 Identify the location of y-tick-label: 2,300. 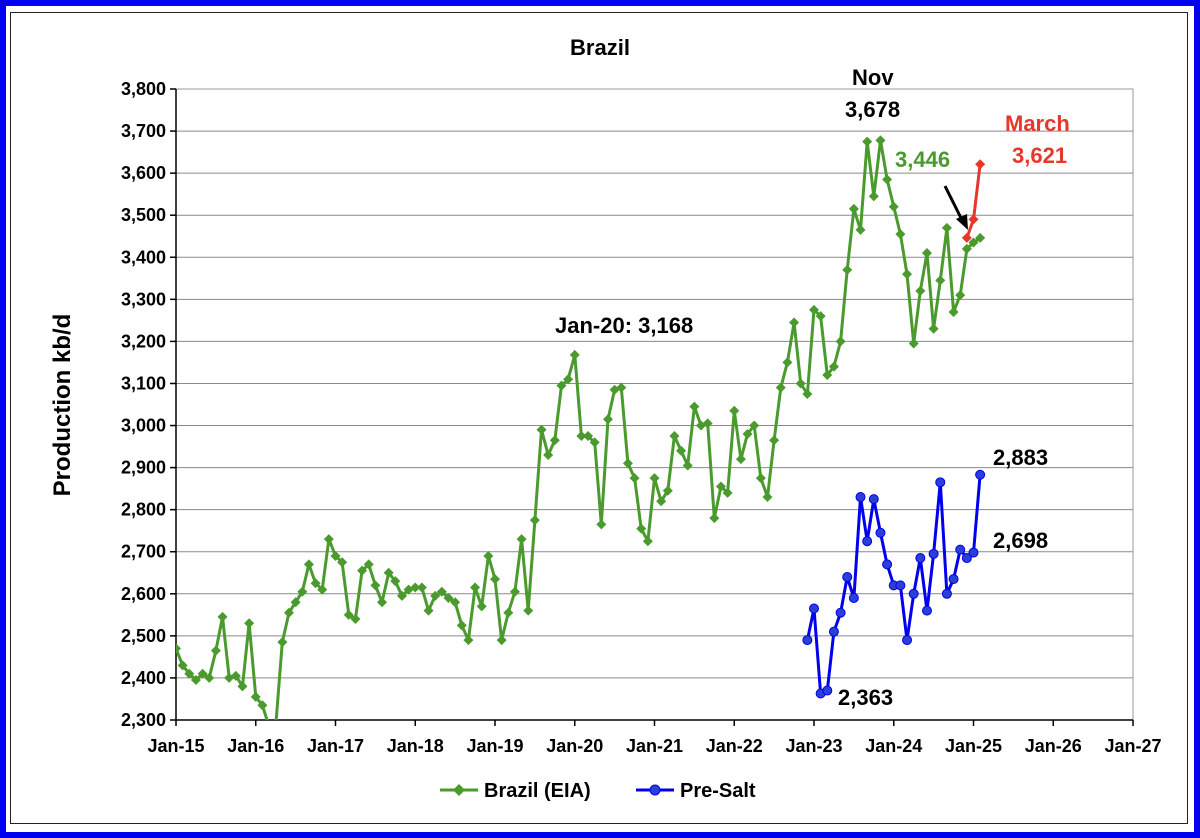
(143, 720).